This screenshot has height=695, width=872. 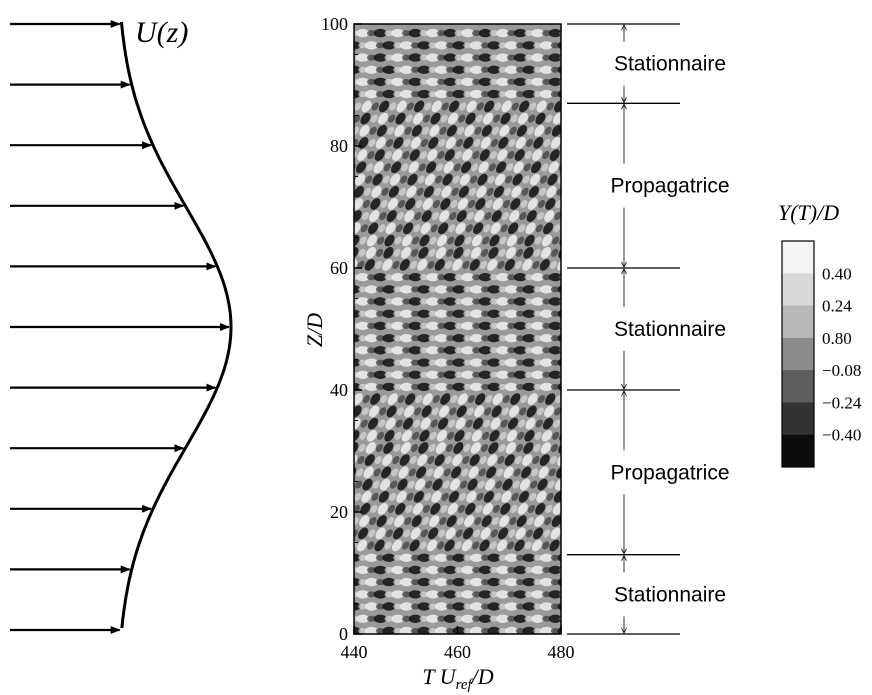 I want to click on legend-labels: 0.40 0.24 0.80 −0.08 −0.24 −0.40, so click(x=842, y=354).